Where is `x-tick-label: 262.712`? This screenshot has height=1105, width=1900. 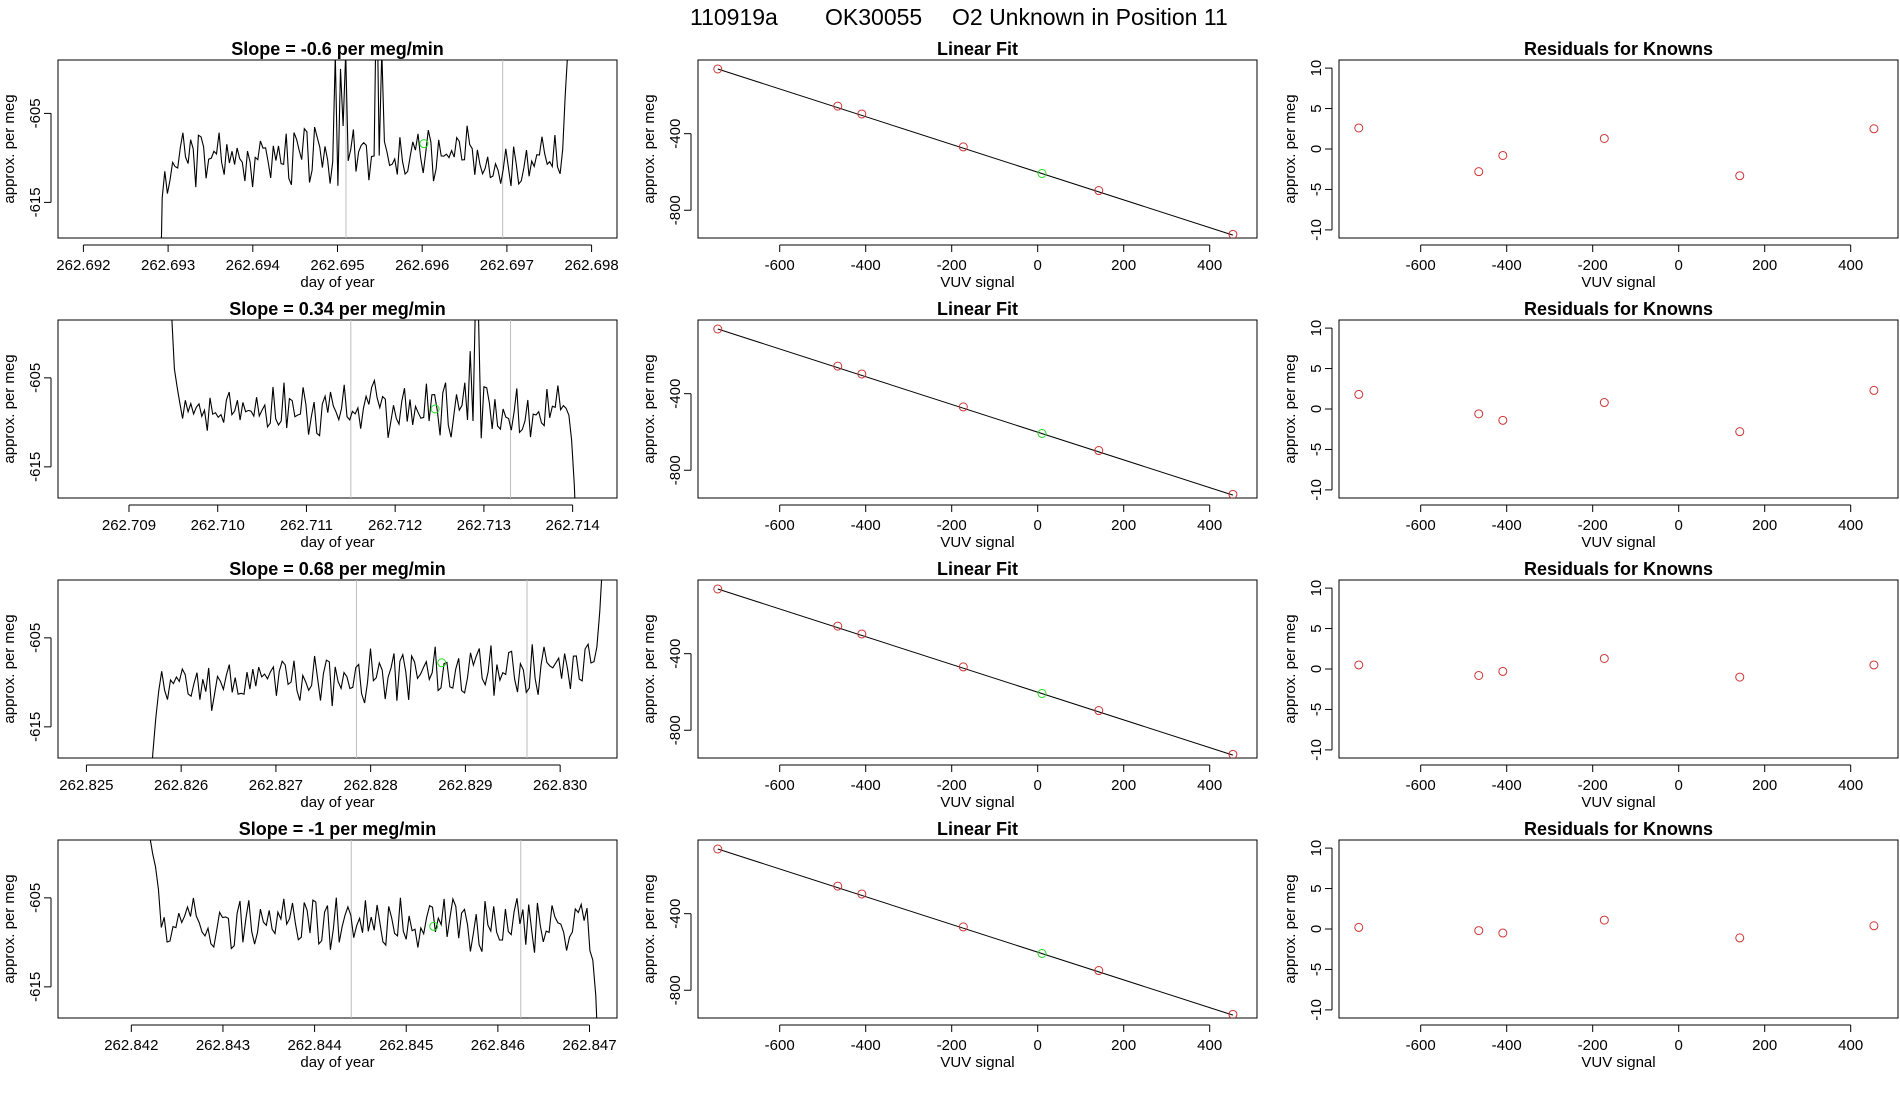 x-tick-label: 262.712 is located at coordinates (395, 525).